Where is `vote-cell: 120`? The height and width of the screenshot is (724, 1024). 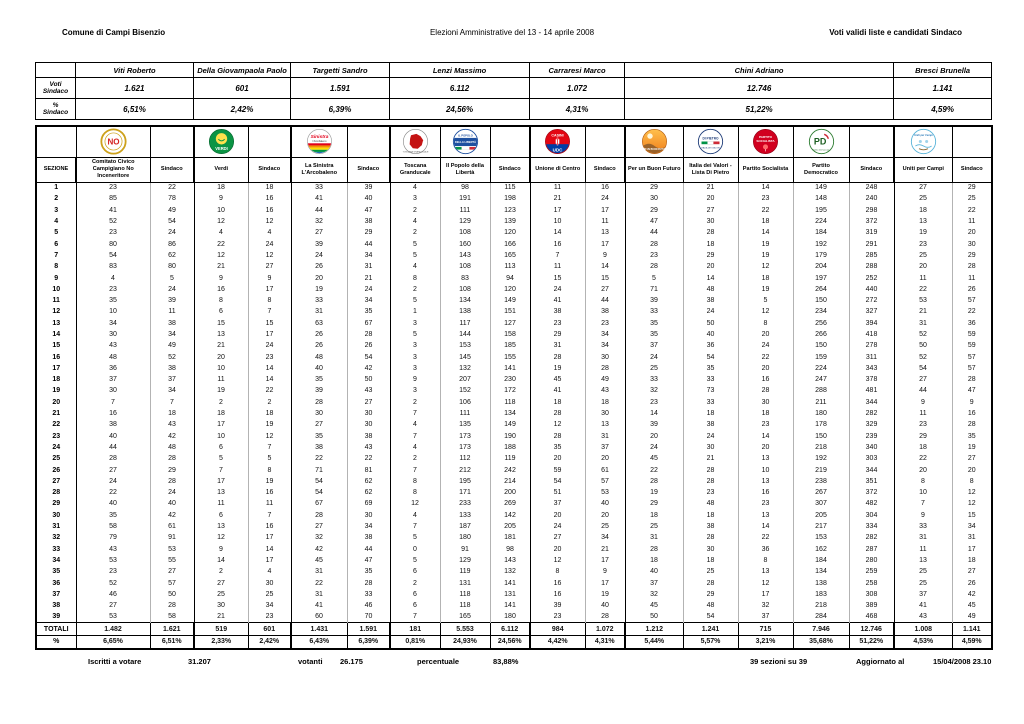
vote-cell: 120 is located at coordinates (510, 233).